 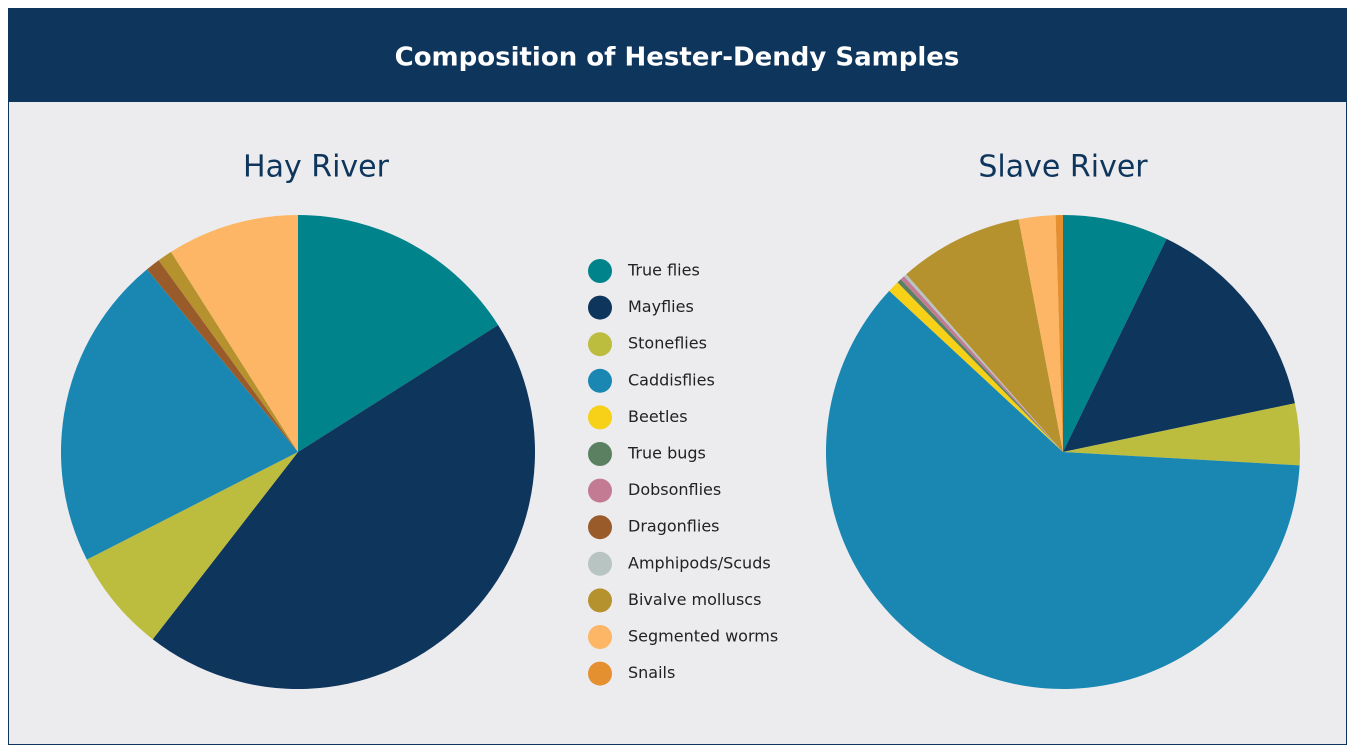 What do you see at coordinates (671, 379) in the screenshot?
I see `legend-label: Caddisflies` at bounding box center [671, 379].